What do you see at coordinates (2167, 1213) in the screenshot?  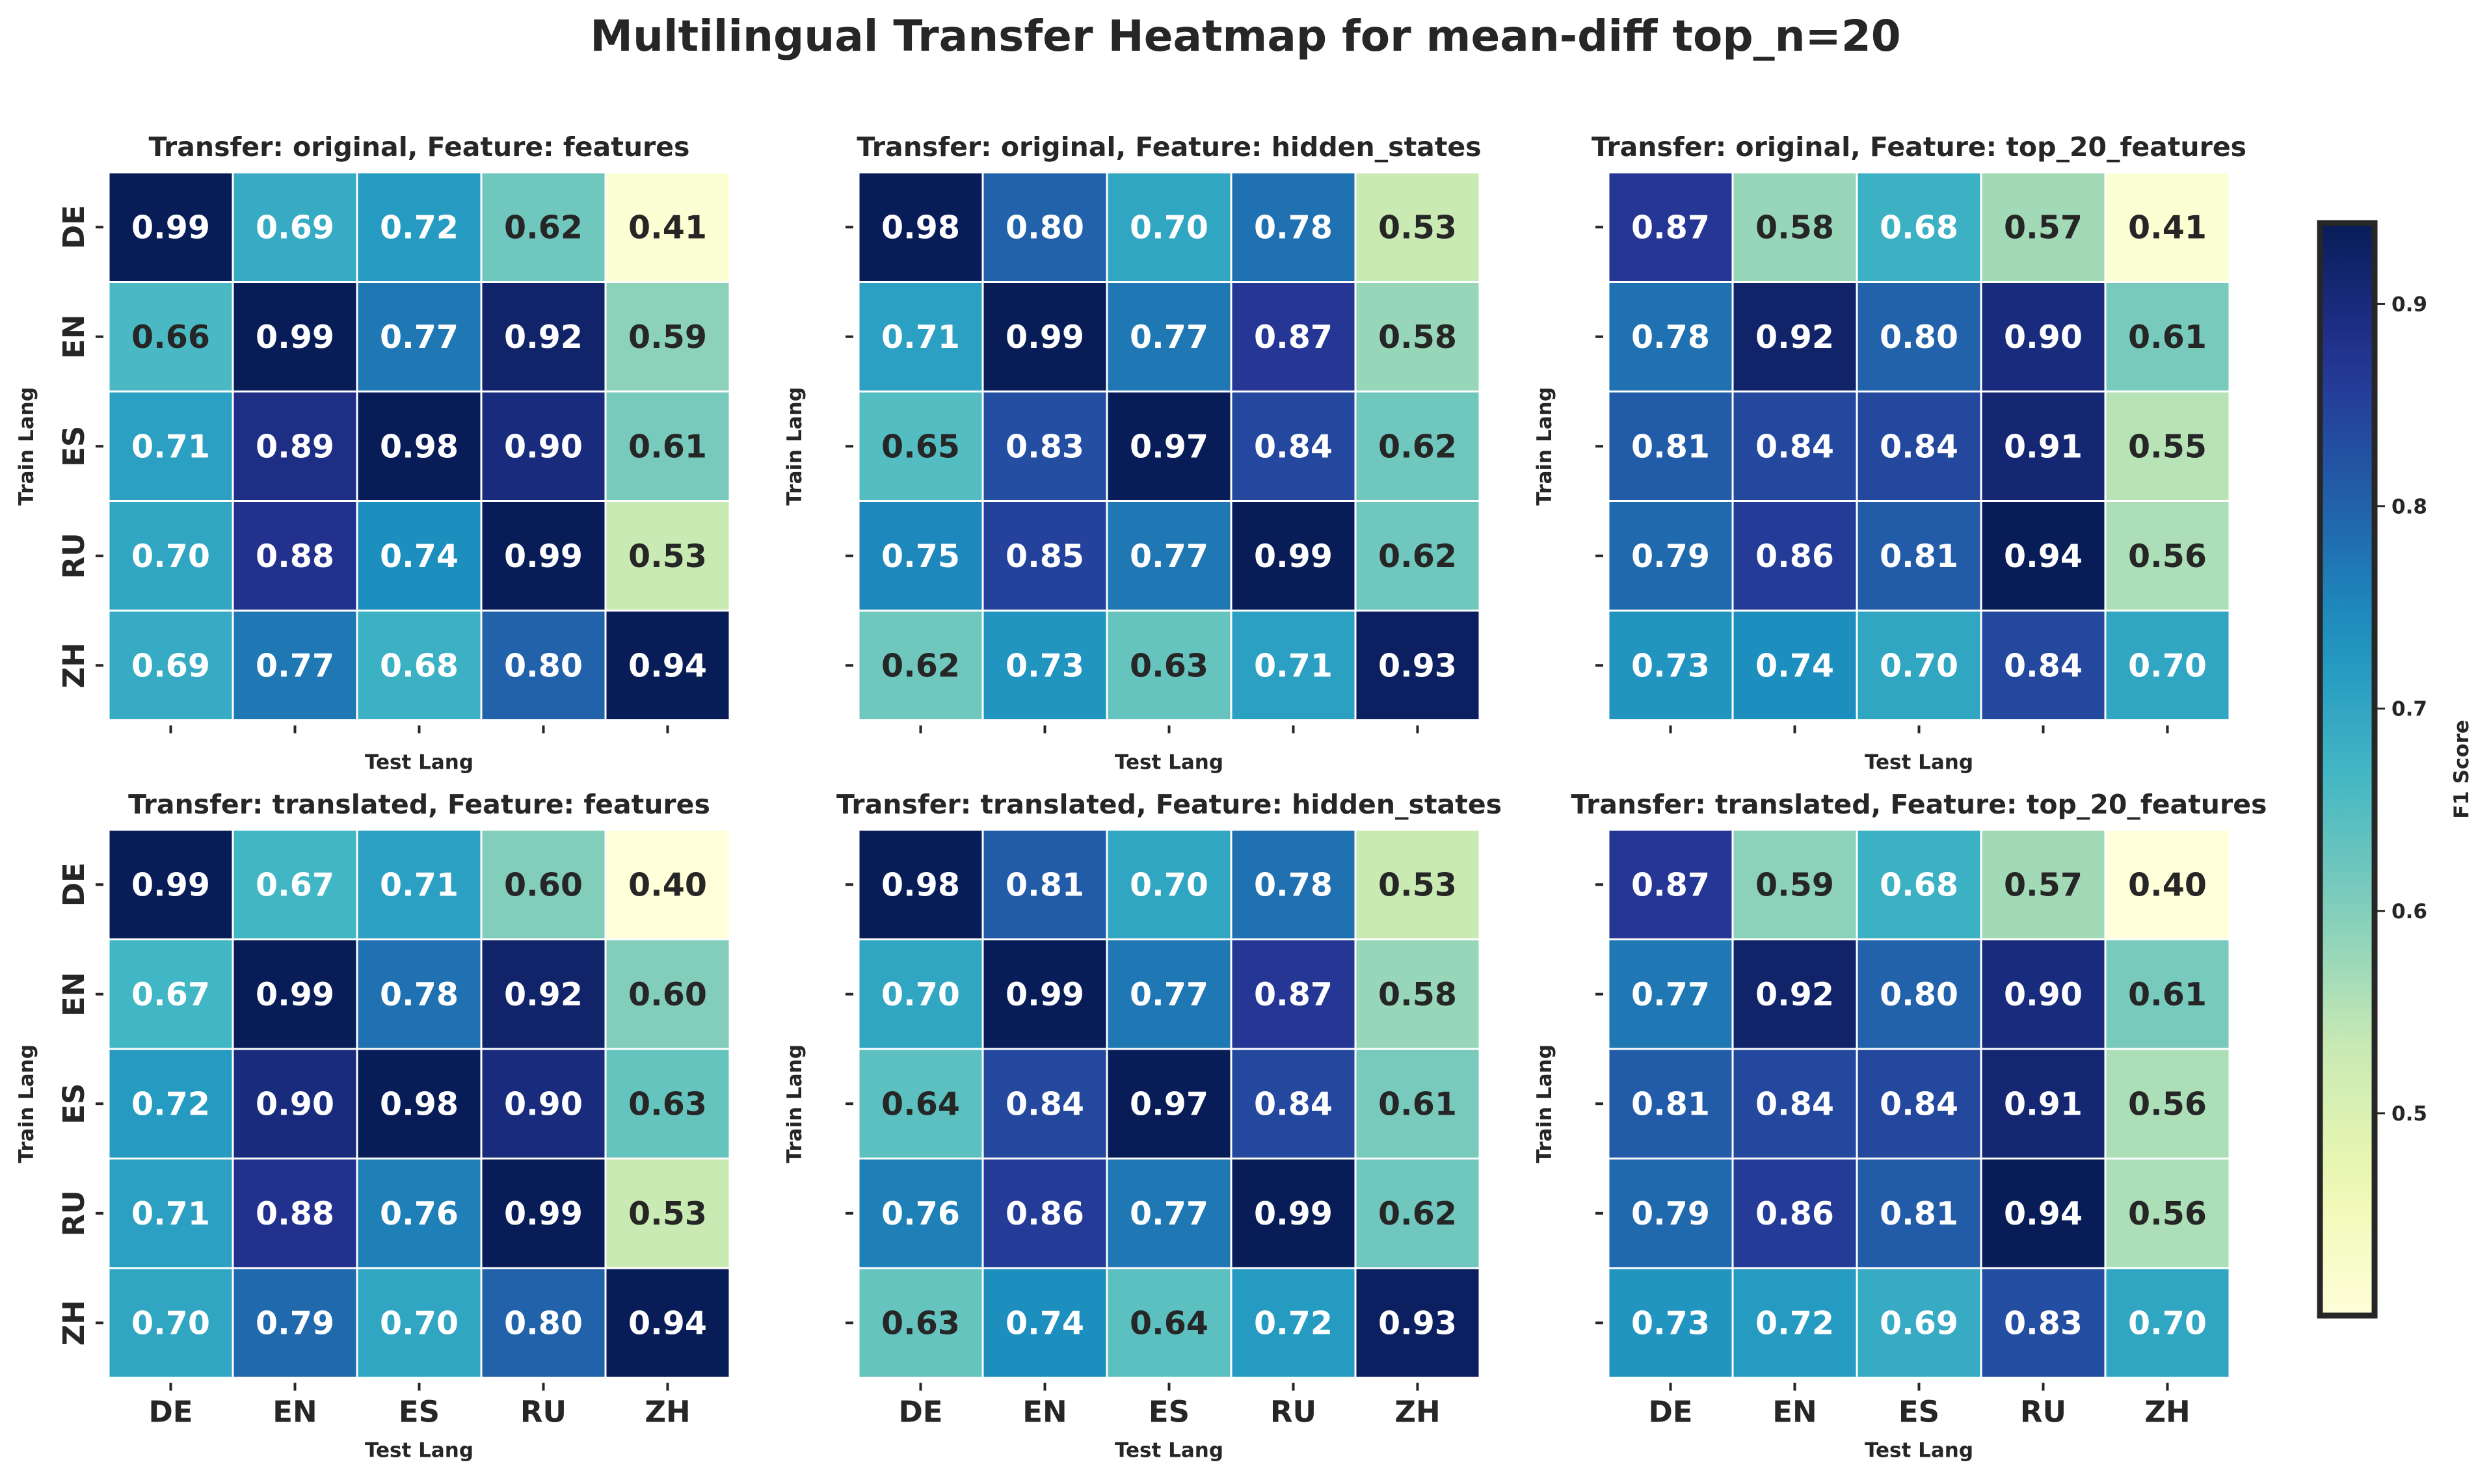 I see `cell-value-label: 0.56` at bounding box center [2167, 1213].